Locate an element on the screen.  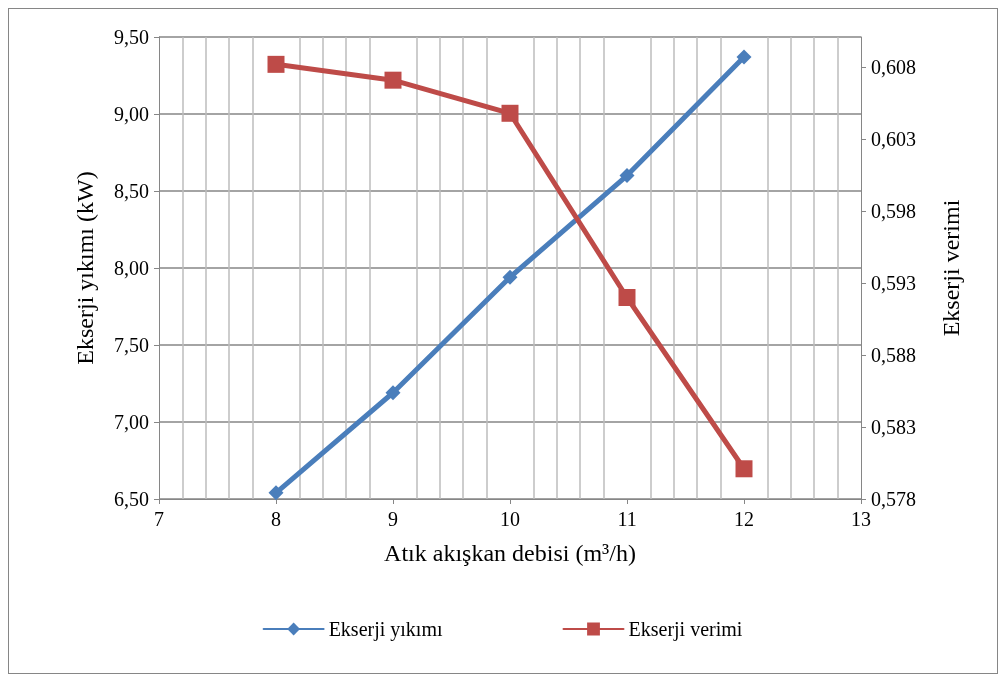
x-tick-label: 13 is located at coordinates (861, 519).